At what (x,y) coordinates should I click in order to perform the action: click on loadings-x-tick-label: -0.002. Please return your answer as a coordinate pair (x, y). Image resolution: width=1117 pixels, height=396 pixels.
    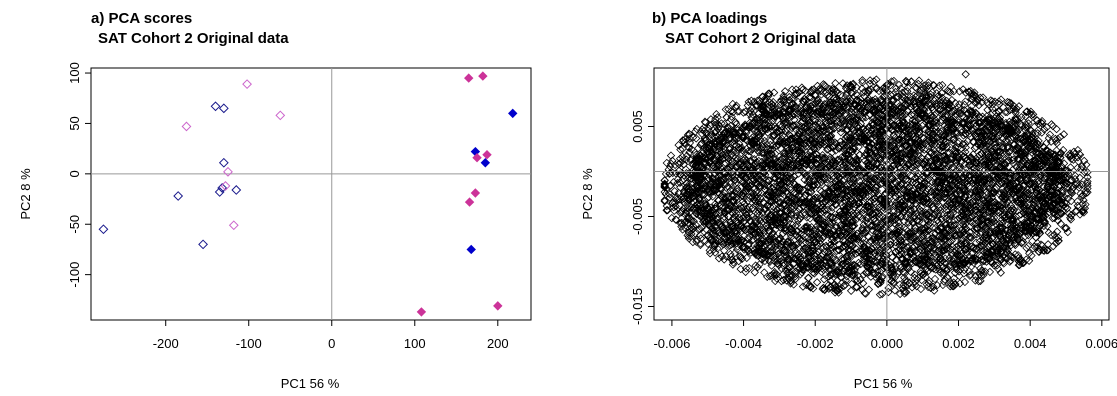
    Looking at the image, I should click on (815, 343).